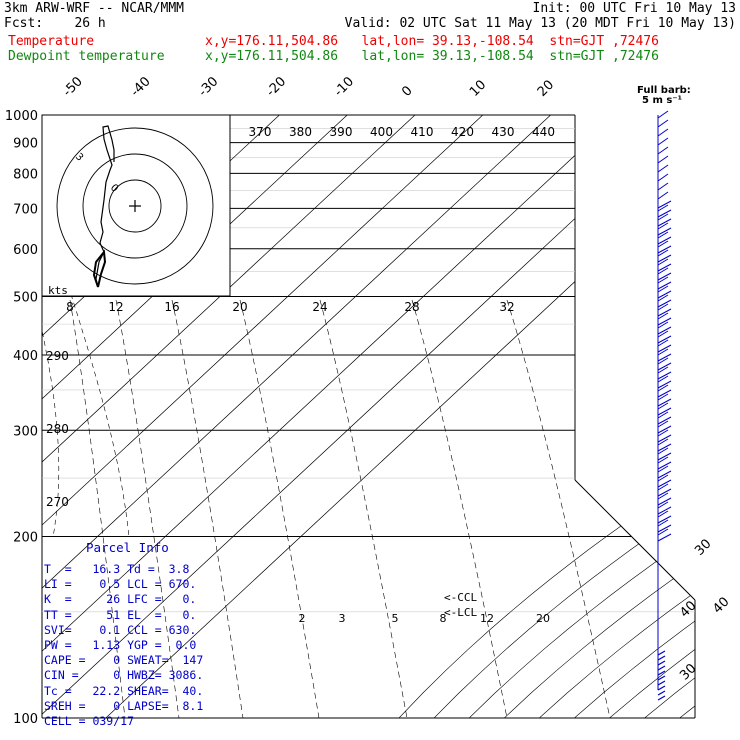 The image size is (740, 740). I want to click on model-title: 3km ARW-WRF -- NCAR/MMM, so click(94, 8).